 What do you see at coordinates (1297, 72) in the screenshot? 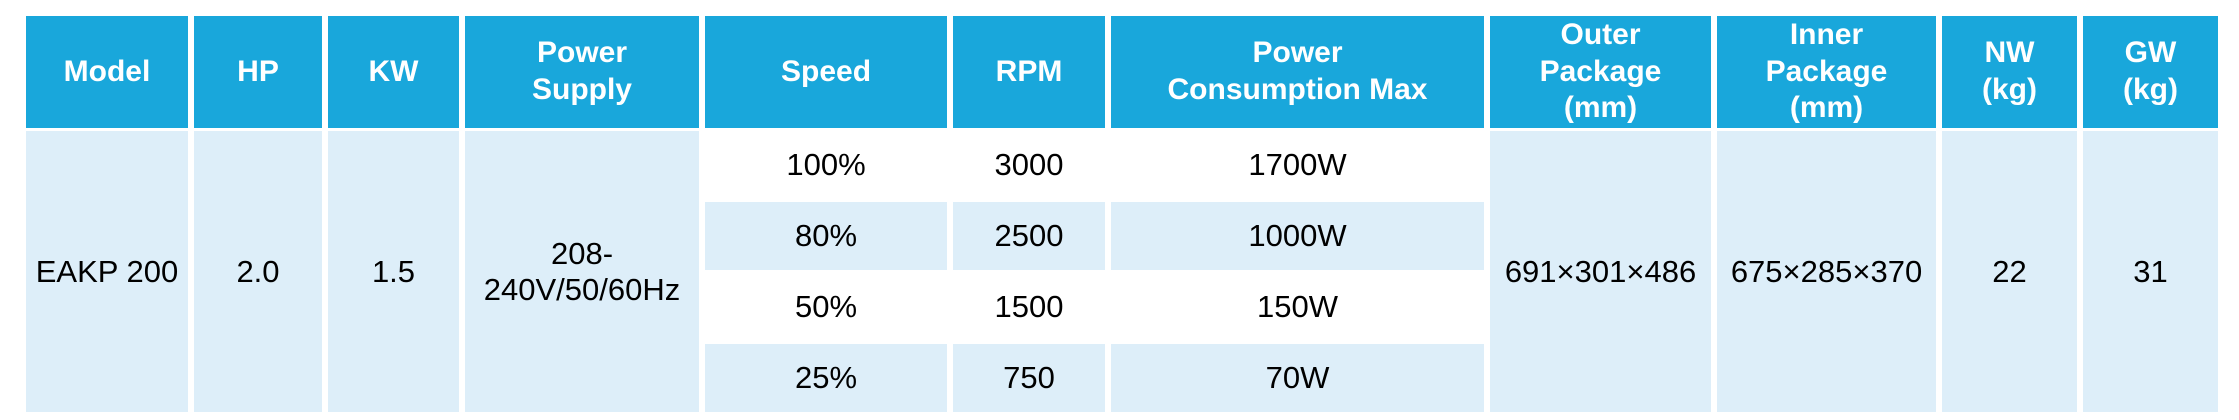
I see `col-header-power-consumption-max: Power Consumption Max` at bounding box center [1297, 72].